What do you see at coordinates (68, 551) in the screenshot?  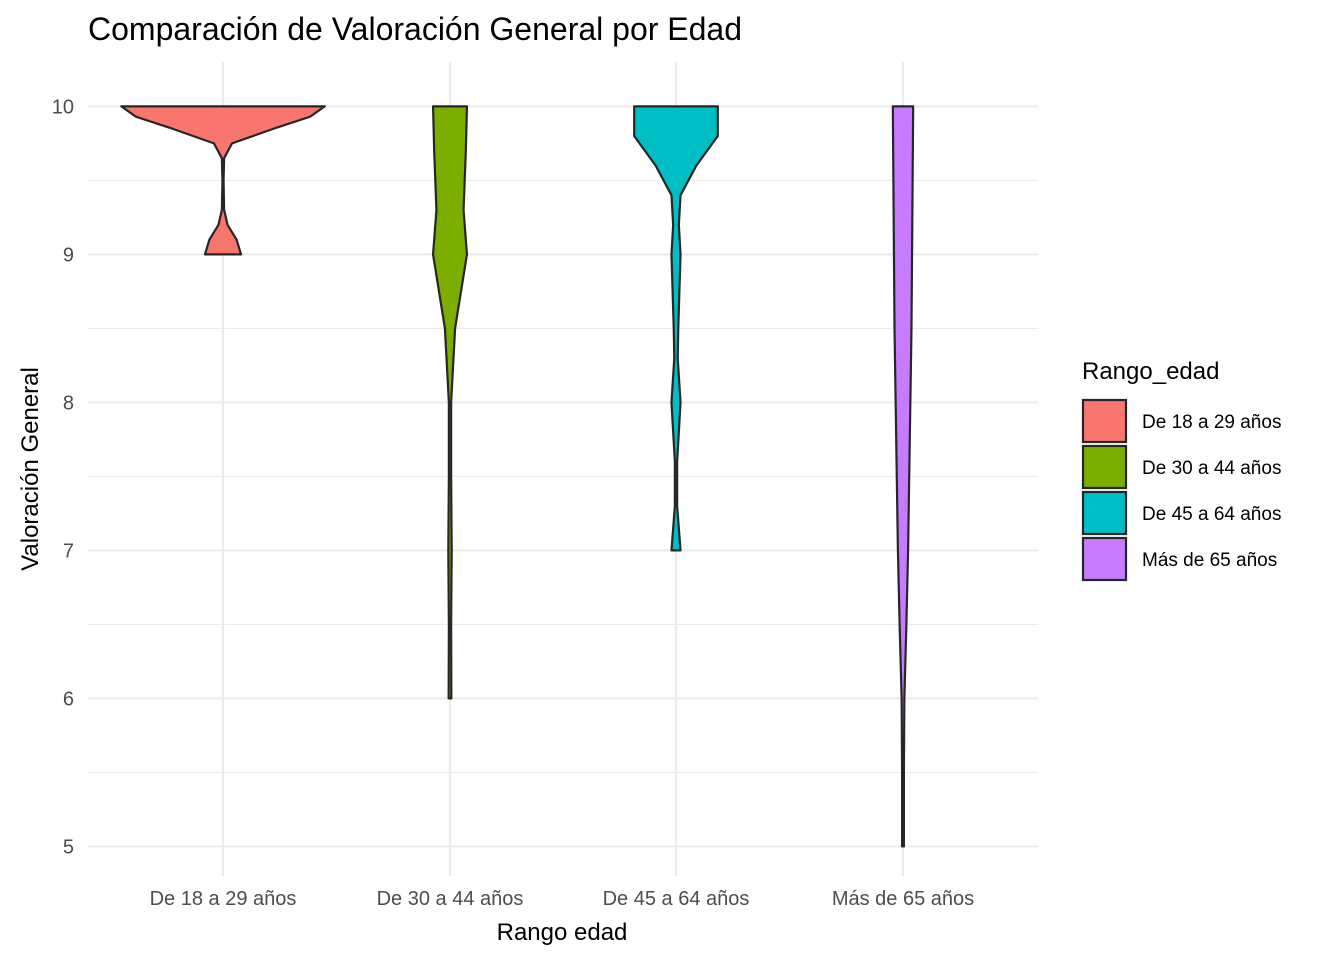 I see `y-tick-label: 7` at bounding box center [68, 551].